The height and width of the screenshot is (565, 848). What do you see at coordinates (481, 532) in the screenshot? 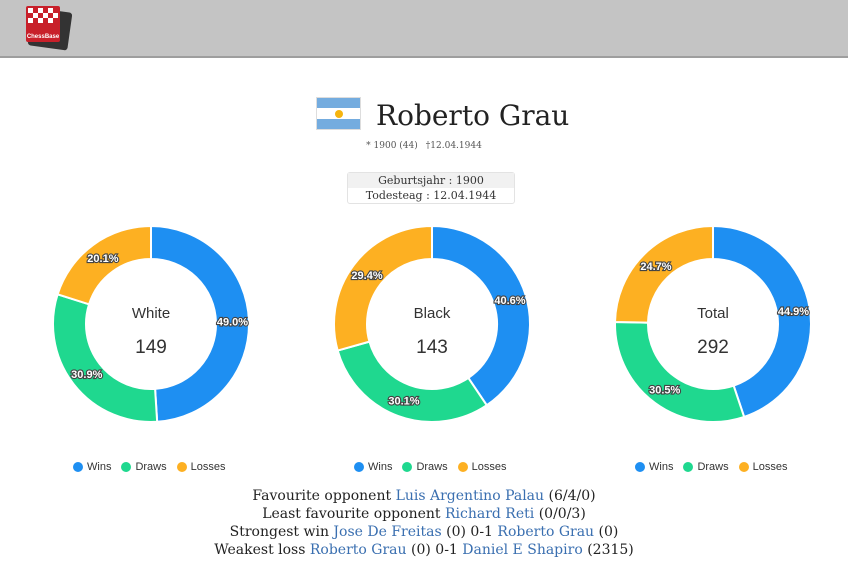
I see `strongest-win-result: 0-1` at bounding box center [481, 532].